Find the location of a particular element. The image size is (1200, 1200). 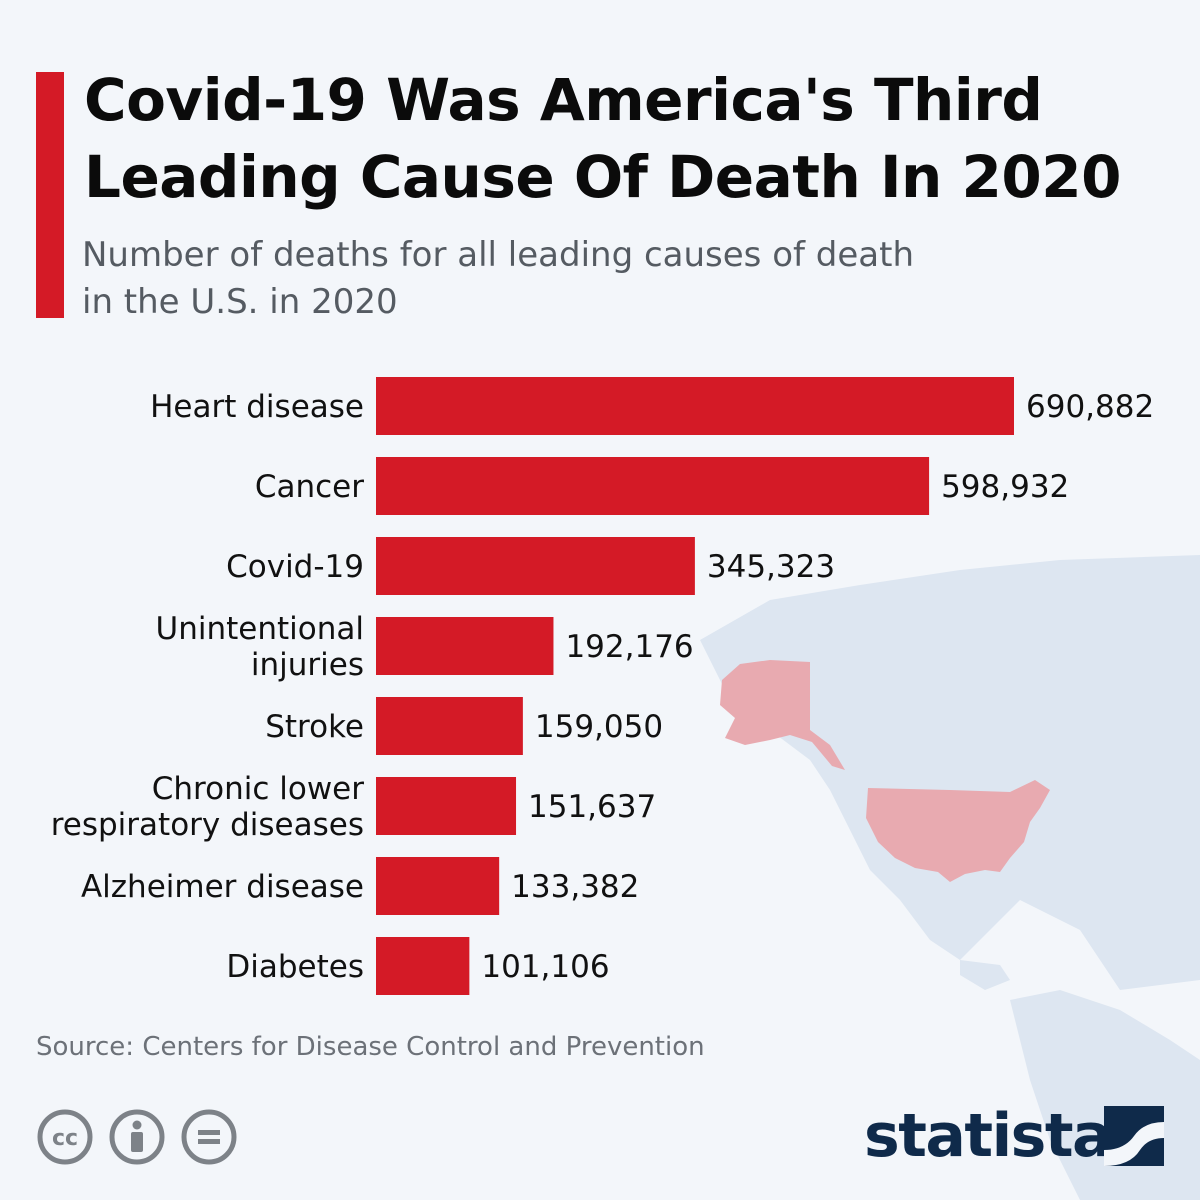

value-label-3: 192,176 is located at coordinates (629, 647).